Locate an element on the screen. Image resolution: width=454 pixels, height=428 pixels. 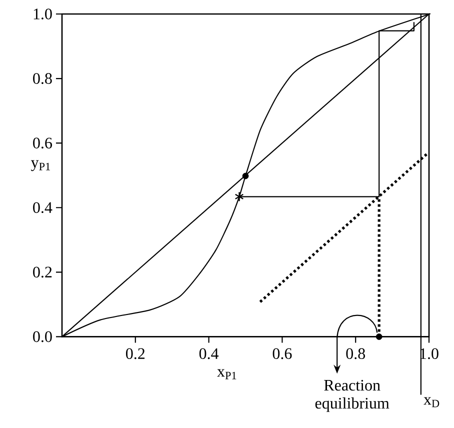
annotation: Reaction equilibrium is located at coordinates (352, 396).